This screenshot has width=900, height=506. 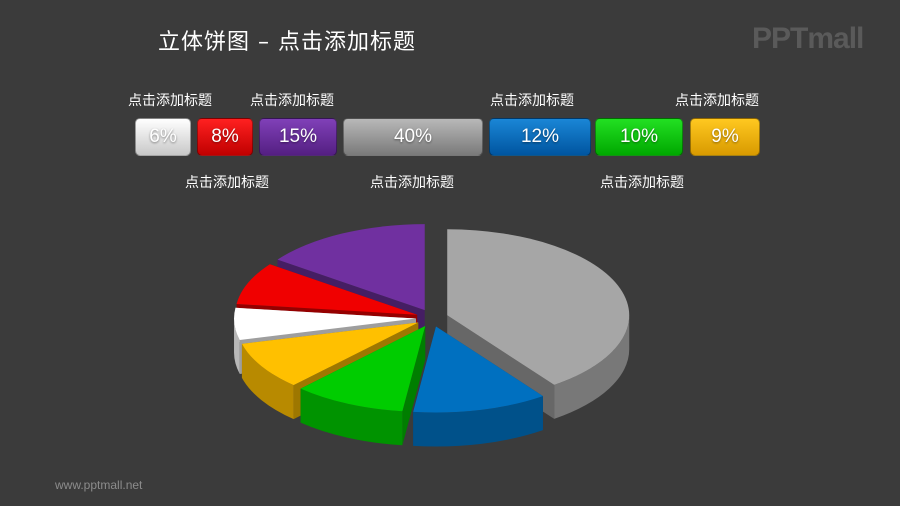 I want to click on legend-box-9: 9%, so click(x=725, y=137).